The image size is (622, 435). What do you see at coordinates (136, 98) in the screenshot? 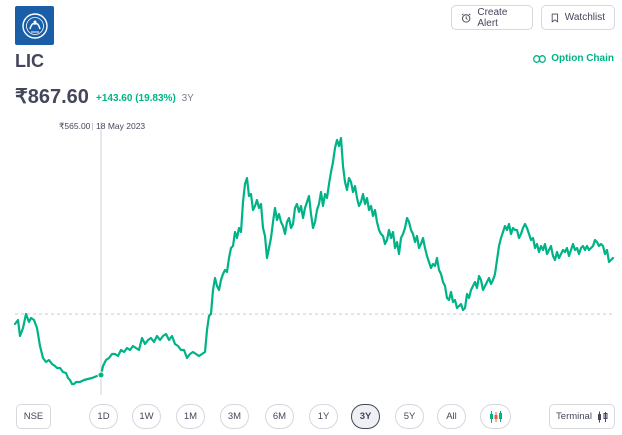
I see `price-change-value: +143.60 (19.83%)` at bounding box center [136, 98].